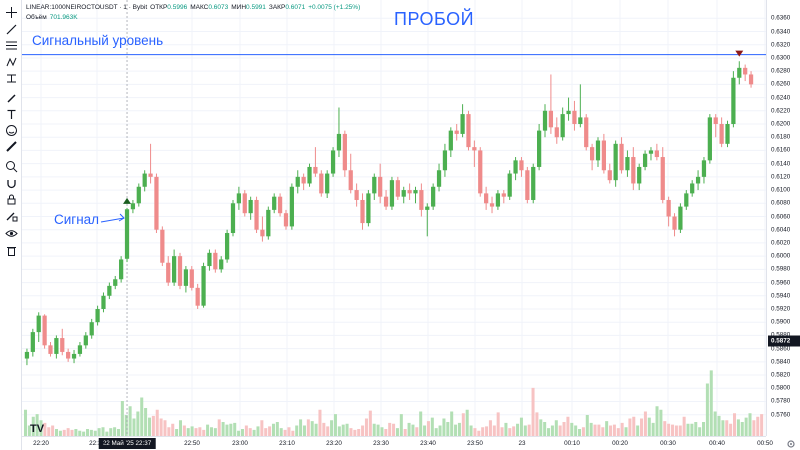  What do you see at coordinates (11, 130) in the screenshot?
I see `emoji-icon` at bounding box center [11, 130].